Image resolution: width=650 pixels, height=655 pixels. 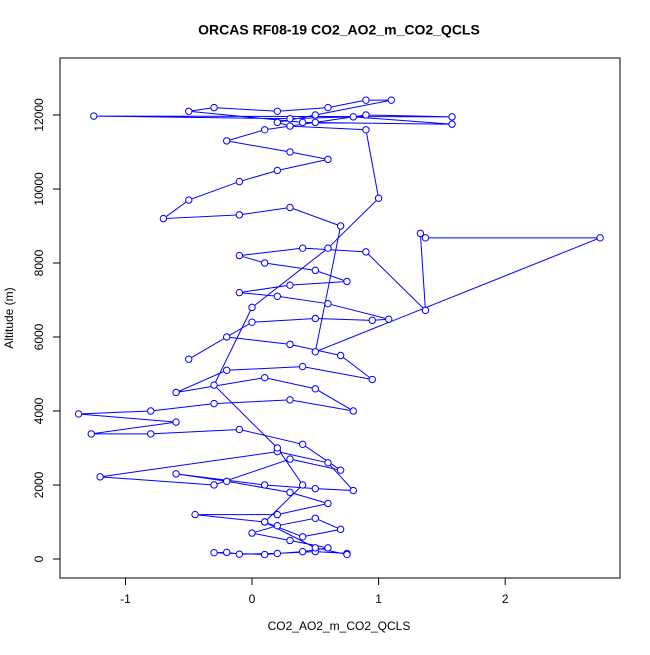 I want to click on y-tick-label: 2000, so click(x=39, y=484).